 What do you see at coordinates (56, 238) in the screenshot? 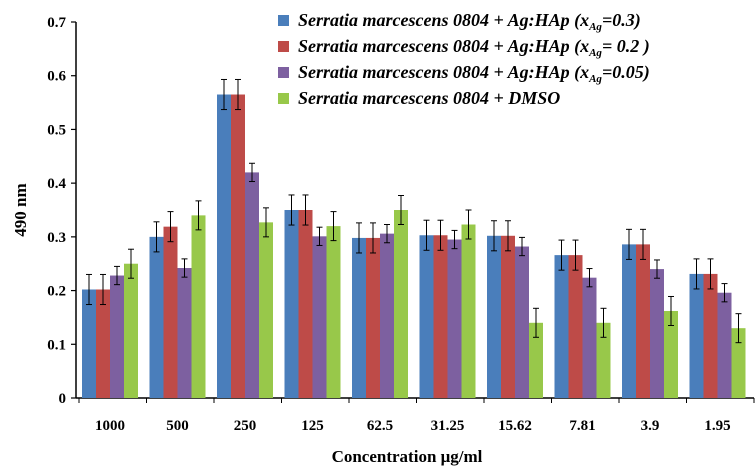
I see `y-tick-label: 0.3` at bounding box center [56, 238].